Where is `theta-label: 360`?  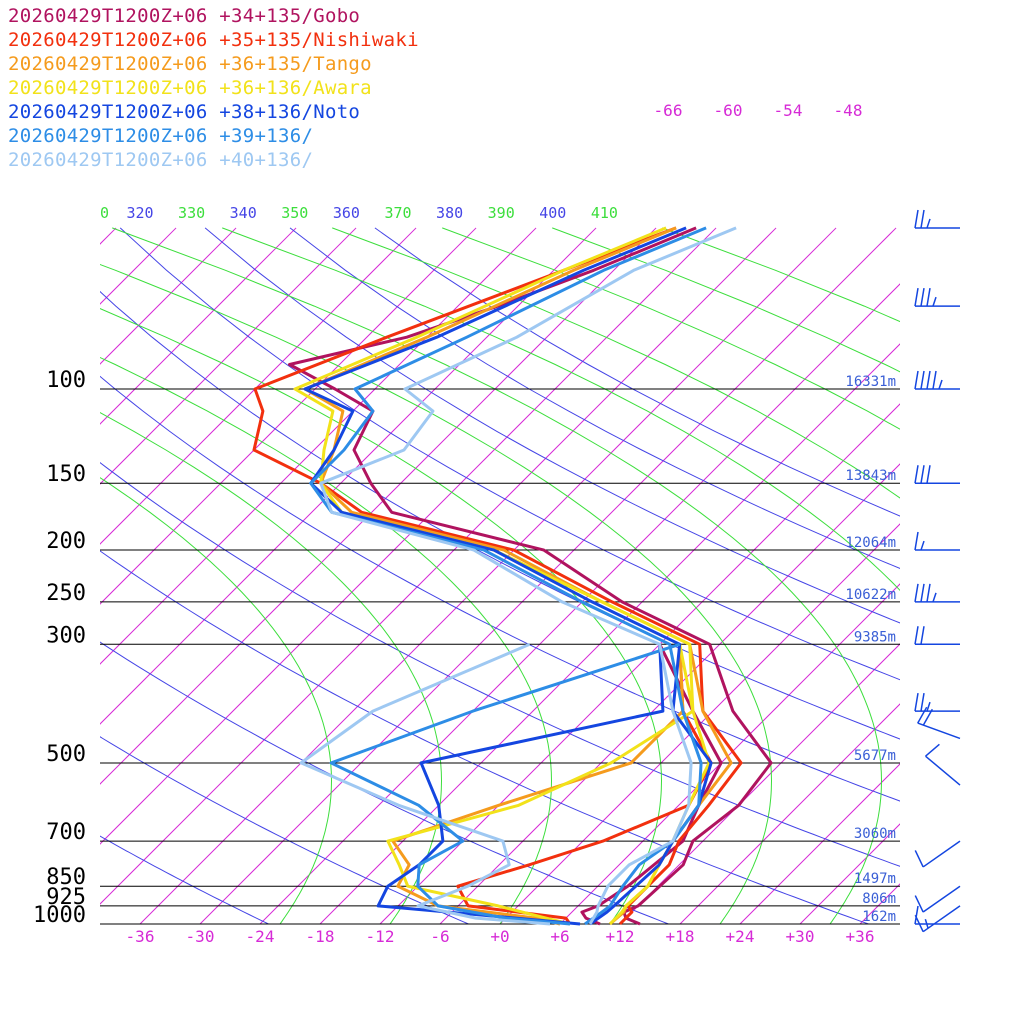
theta-label: 360 is located at coordinates (346, 213).